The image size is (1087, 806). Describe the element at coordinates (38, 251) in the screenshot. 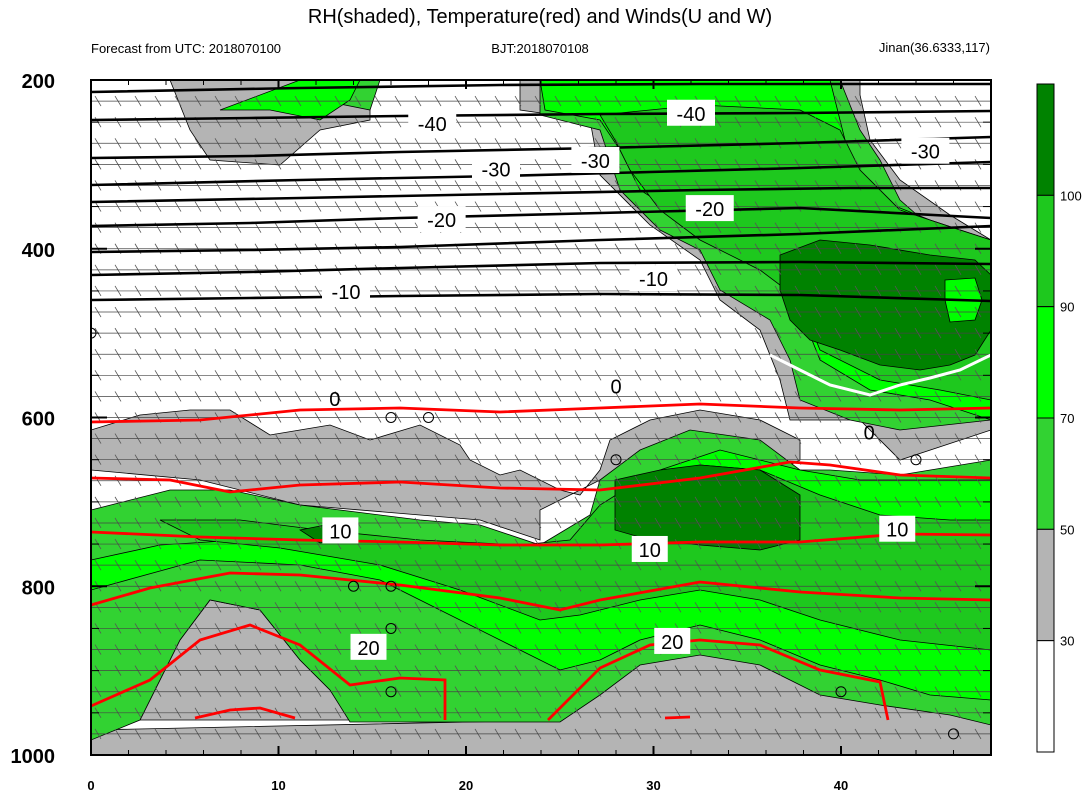

I see `y-tick-label: 400` at that location.